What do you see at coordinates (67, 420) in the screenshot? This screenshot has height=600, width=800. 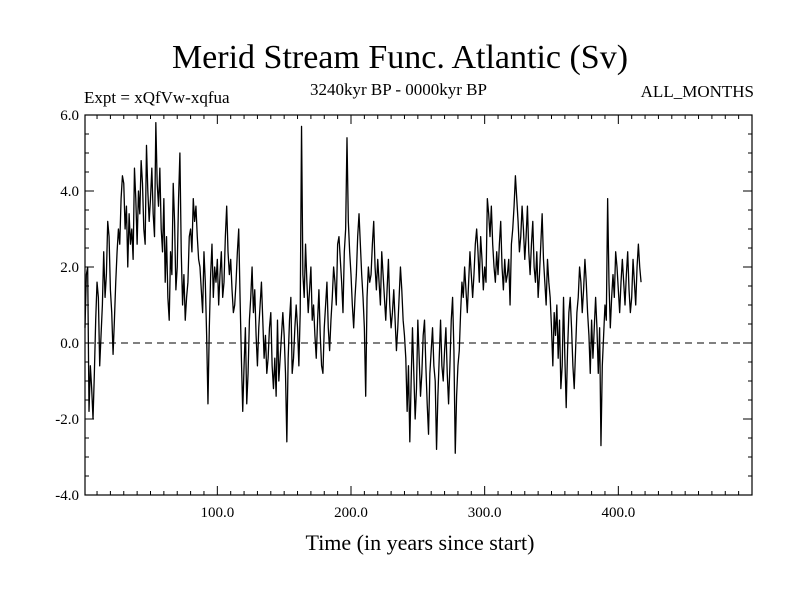 I see `y-tick-label: -2.0` at bounding box center [67, 420].